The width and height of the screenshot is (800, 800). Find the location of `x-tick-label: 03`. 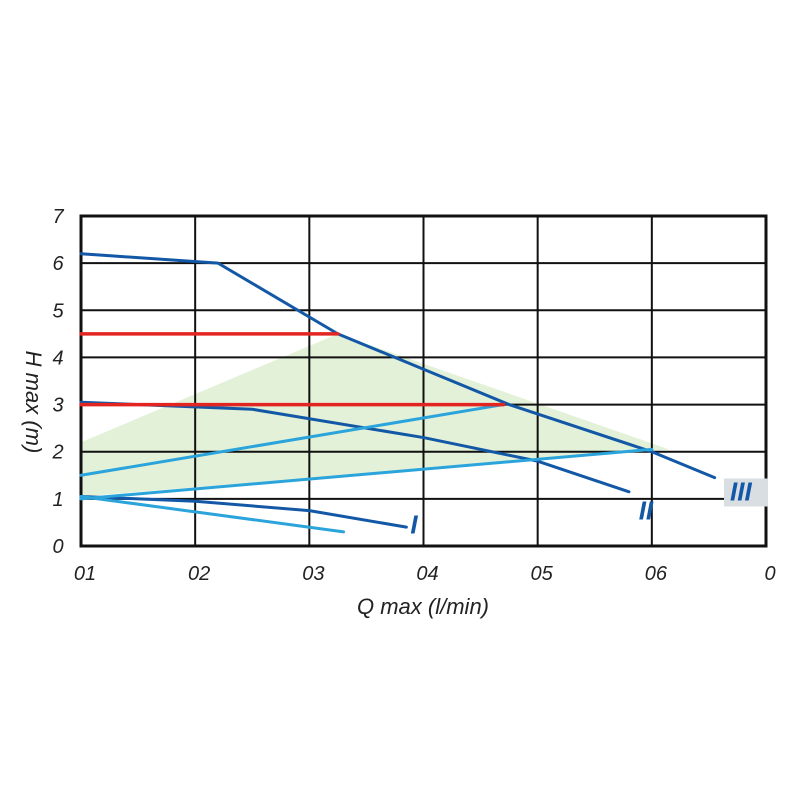

x-tick-label: 03 is located at coordinates (313, 574).